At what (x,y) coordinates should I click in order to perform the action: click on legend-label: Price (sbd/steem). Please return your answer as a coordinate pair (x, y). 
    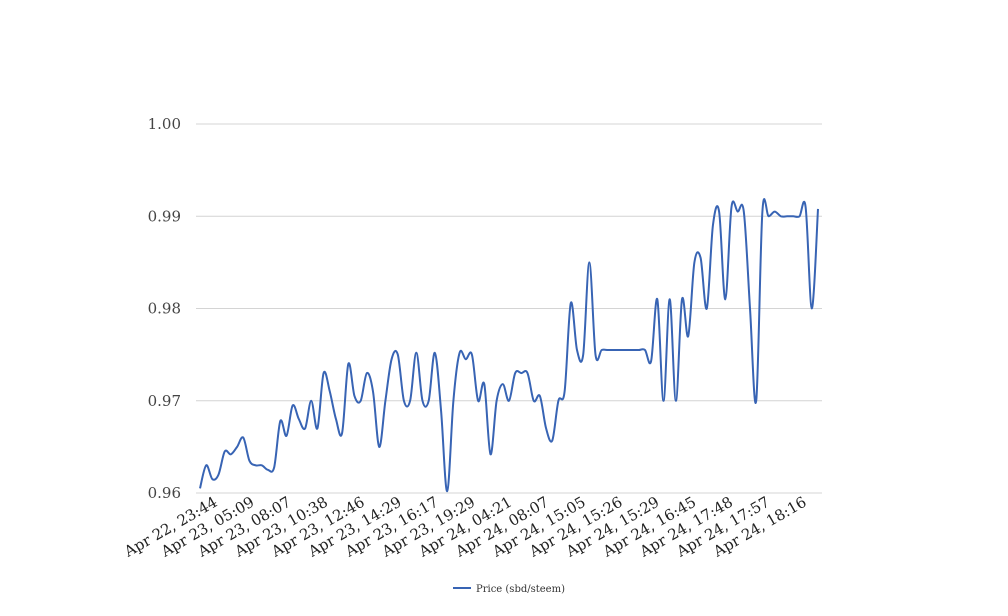
    Looking at the image, I should click on (520, 589).